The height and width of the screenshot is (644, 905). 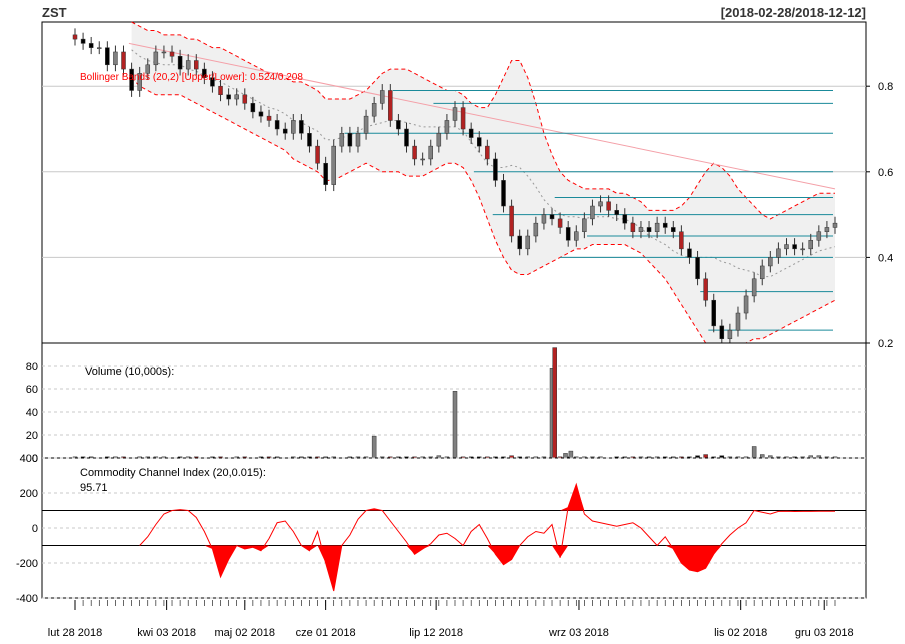 What do you see at coordinates (740, 633) in the screenshot?
I see `x-tick-label: lis 02 2018` at bounding box center [740, 633].